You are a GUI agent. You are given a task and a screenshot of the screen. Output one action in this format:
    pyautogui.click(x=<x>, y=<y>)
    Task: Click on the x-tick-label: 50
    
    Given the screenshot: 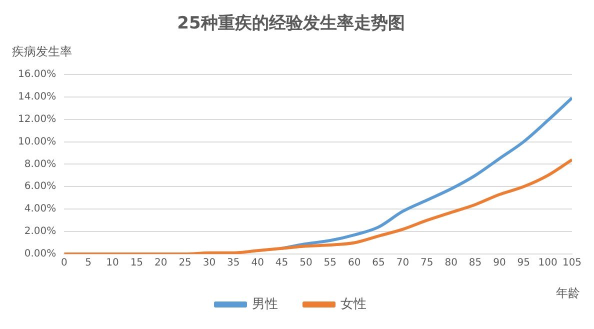 What is the action you would take?
    pyautogui.click(x=306, y=263)
    